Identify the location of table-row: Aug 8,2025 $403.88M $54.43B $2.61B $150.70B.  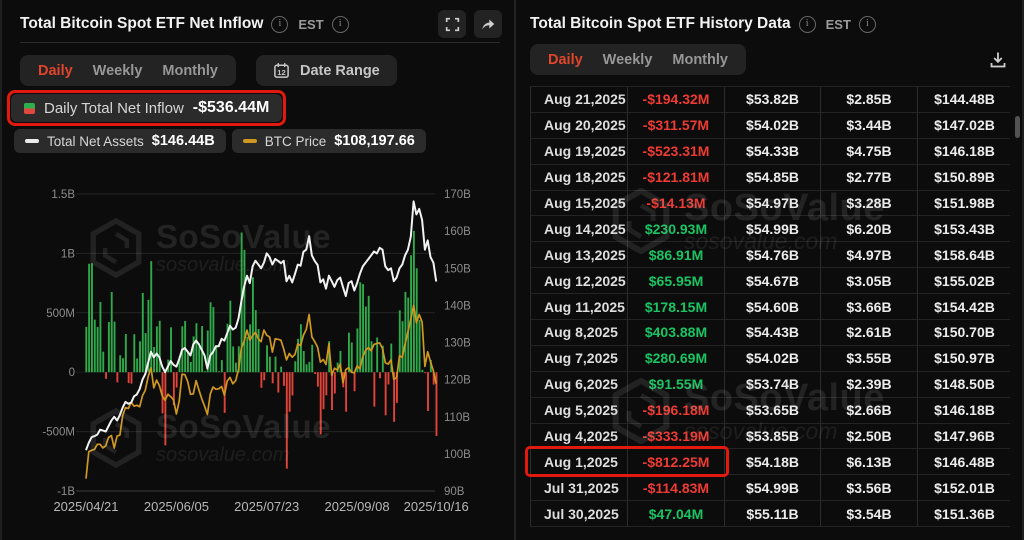
(770, 333).